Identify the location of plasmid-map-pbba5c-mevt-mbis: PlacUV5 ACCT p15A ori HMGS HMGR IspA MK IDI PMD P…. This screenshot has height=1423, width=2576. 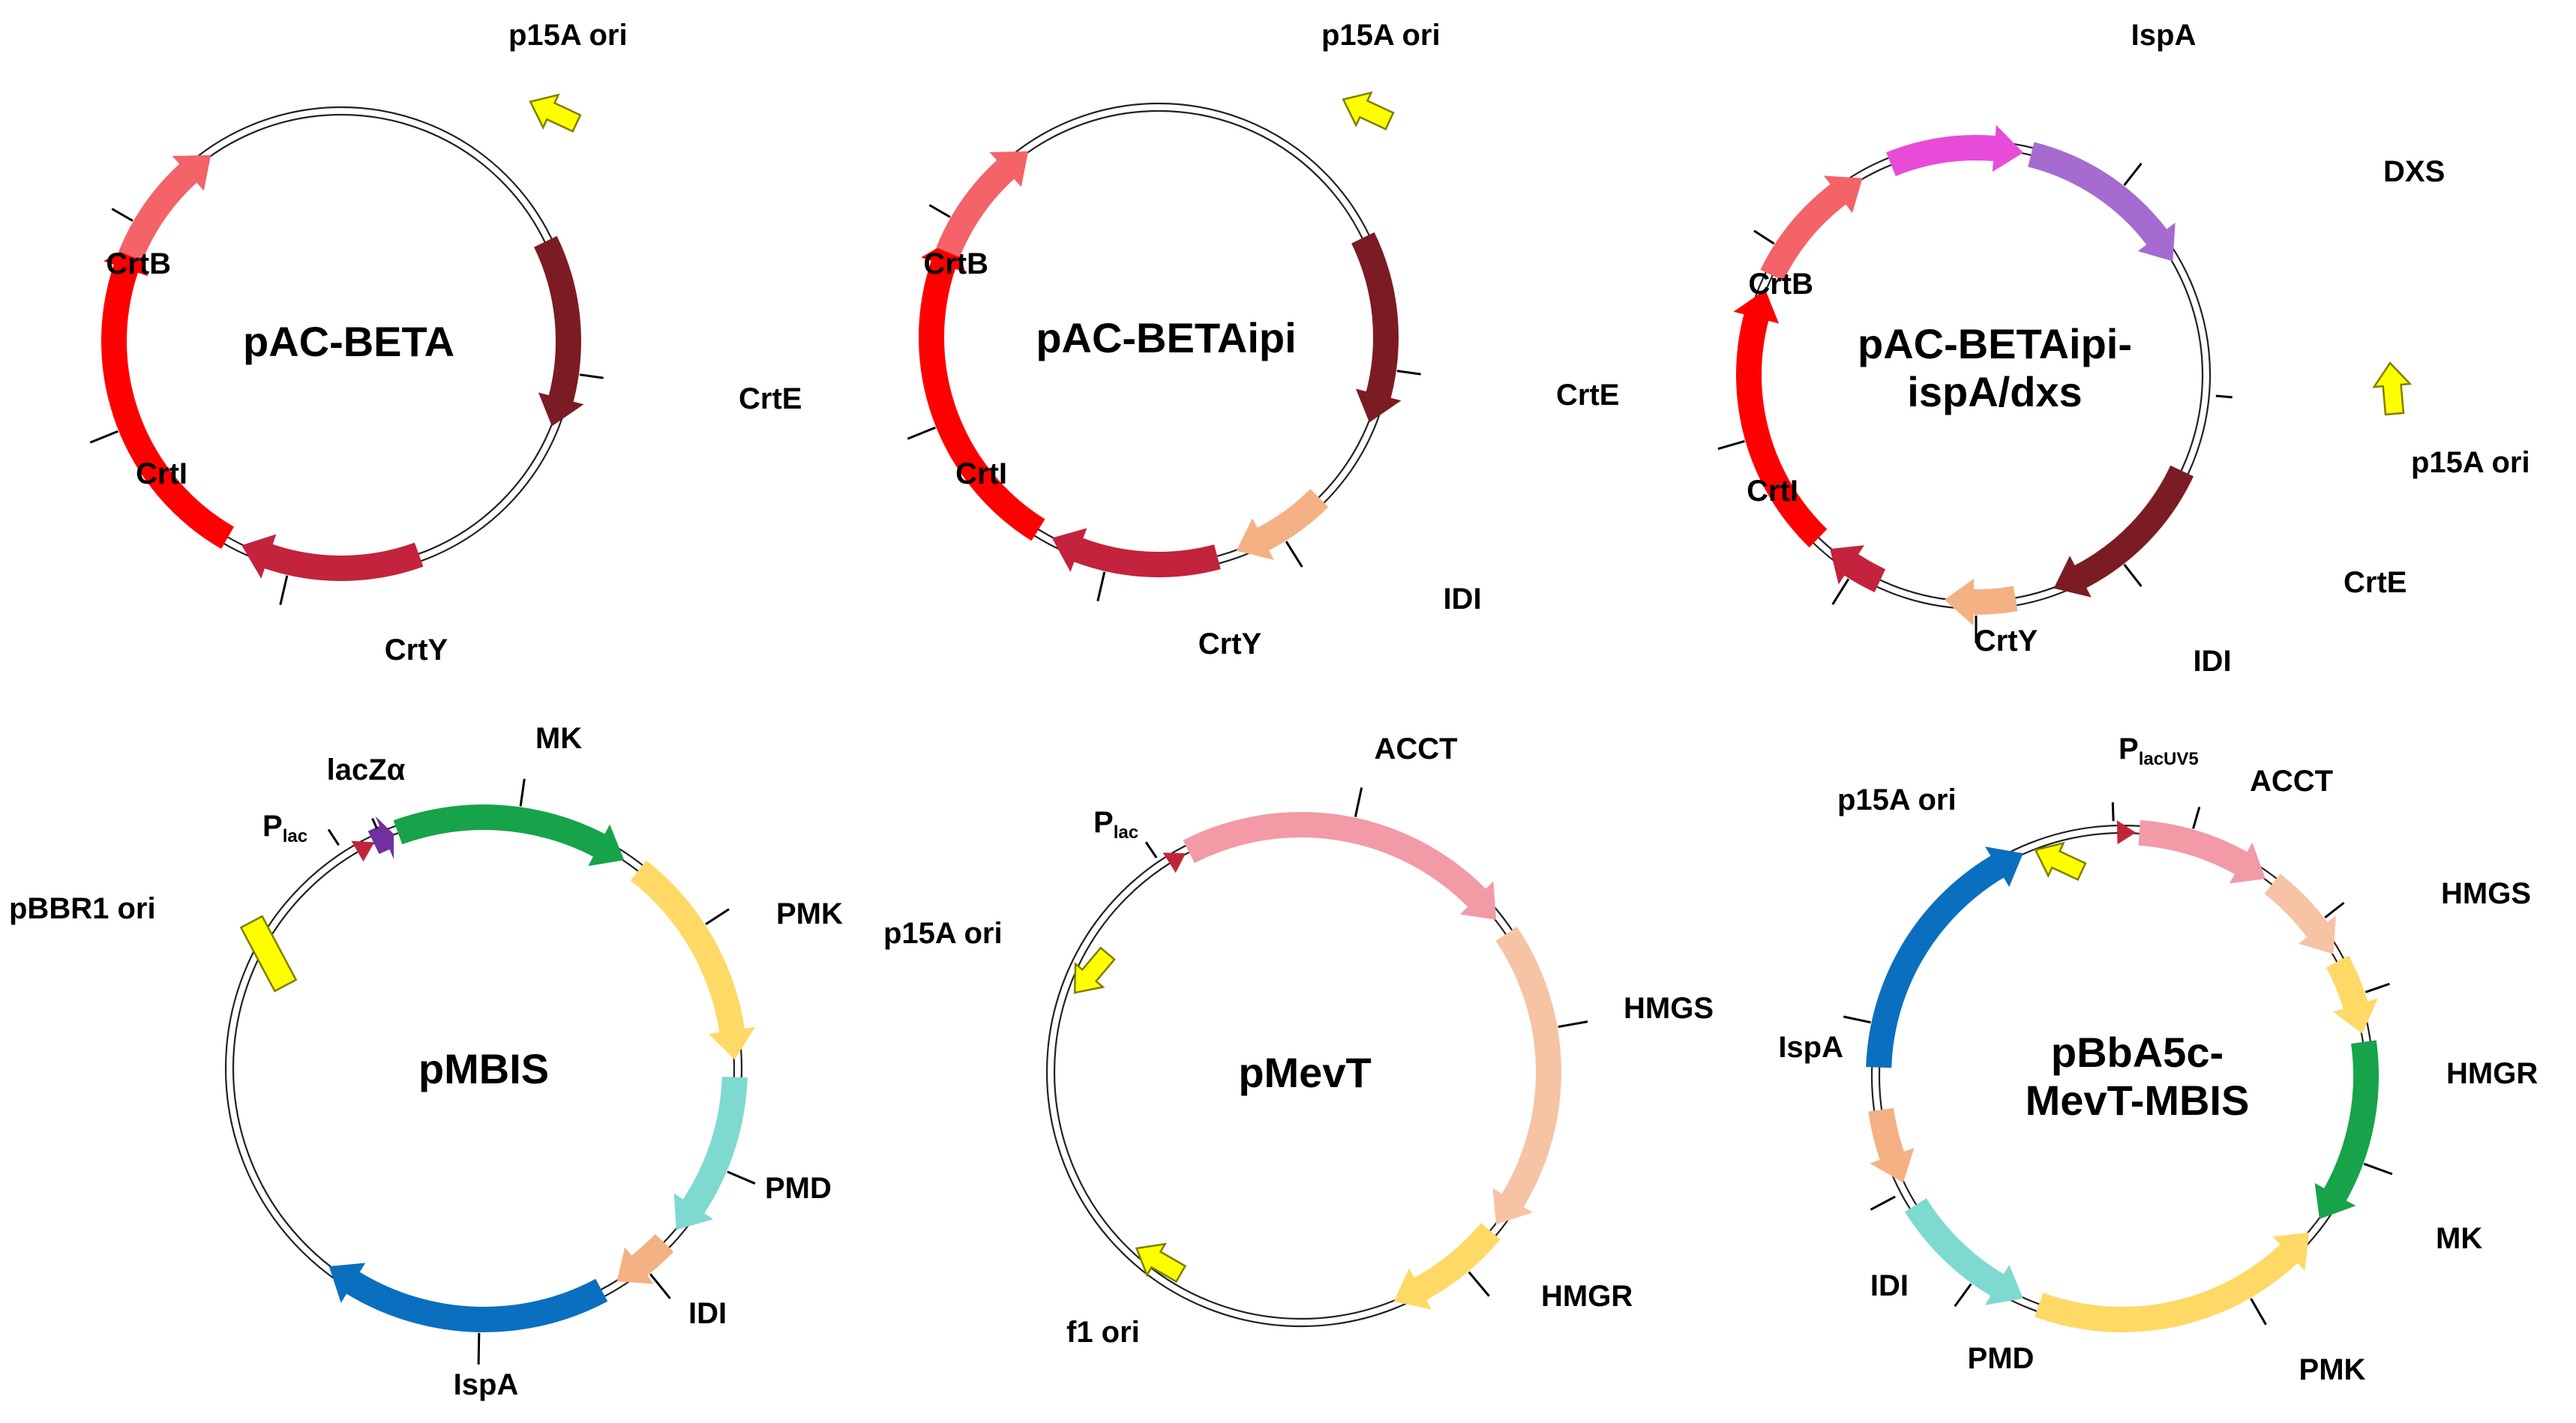
(2158, 1059).